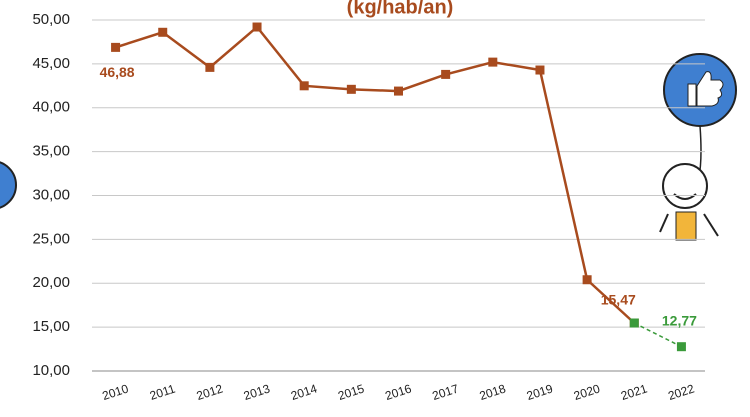 The width and height of the screenshot is (750, 417). What do you see at coordinates (681, 392) in the screenshot?
I see `x-tick-label: 2022` at bounding box center [681, 392].